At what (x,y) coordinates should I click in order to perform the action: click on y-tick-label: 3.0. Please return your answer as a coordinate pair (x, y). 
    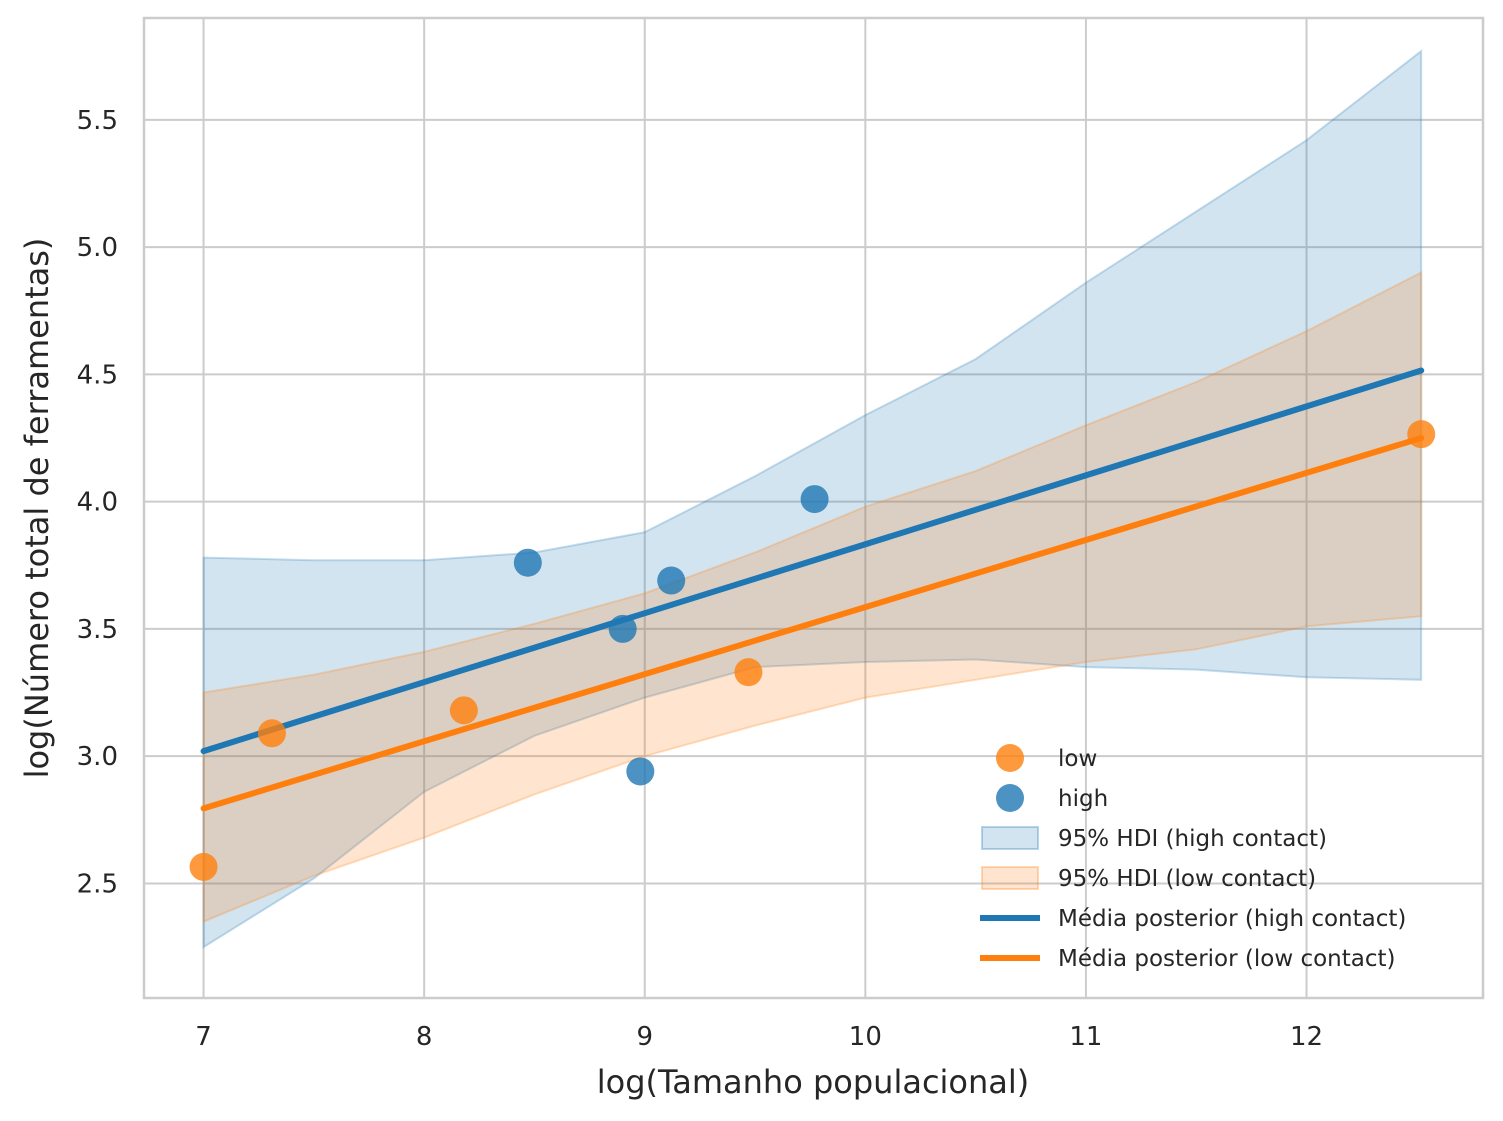
    Looking at the image, I should click on (97, 757).